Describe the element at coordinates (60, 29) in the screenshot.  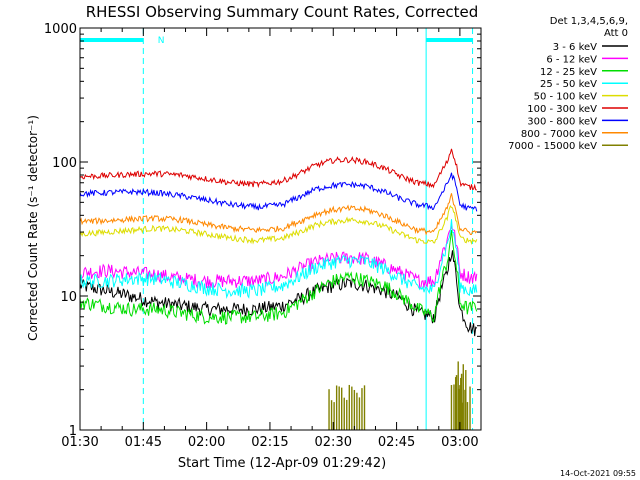
I see `y-tick-label: 1000` at that location.